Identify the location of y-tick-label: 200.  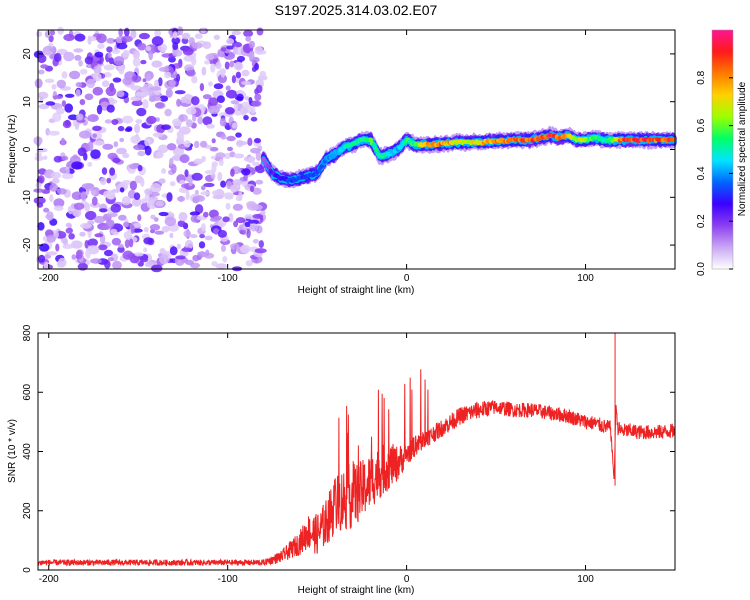
(27, 510).